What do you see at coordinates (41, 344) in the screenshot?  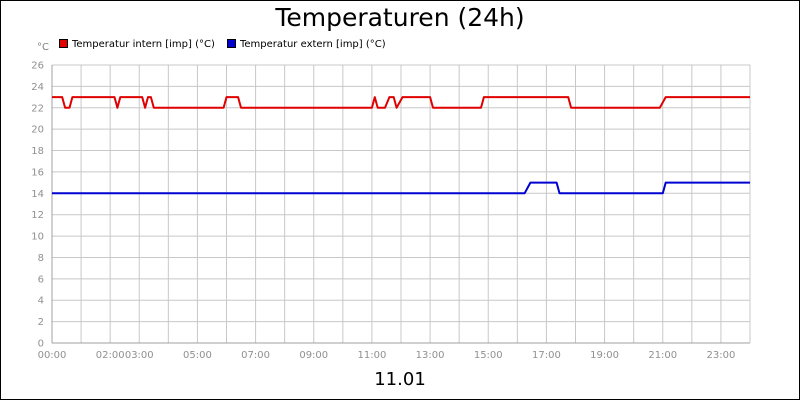 I see `y-tick-label: 0` at bounding box center [41, 344].